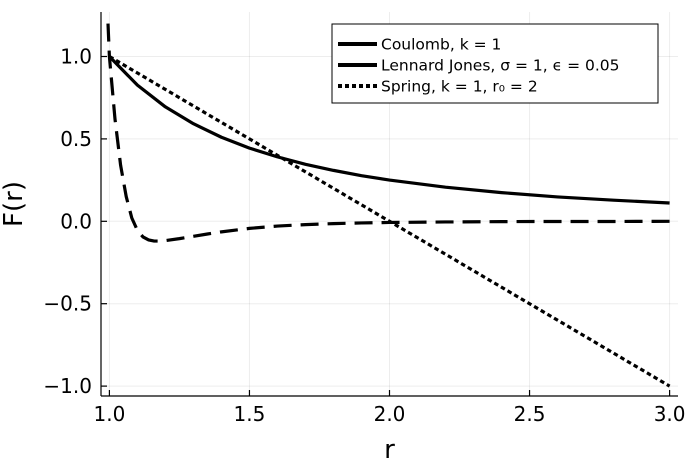 The width and height of the screenshot is (690, 460). Describe the element at coordinates (76, 139) in the screenshot. I see `y-tick-label: 0.5` at that location.